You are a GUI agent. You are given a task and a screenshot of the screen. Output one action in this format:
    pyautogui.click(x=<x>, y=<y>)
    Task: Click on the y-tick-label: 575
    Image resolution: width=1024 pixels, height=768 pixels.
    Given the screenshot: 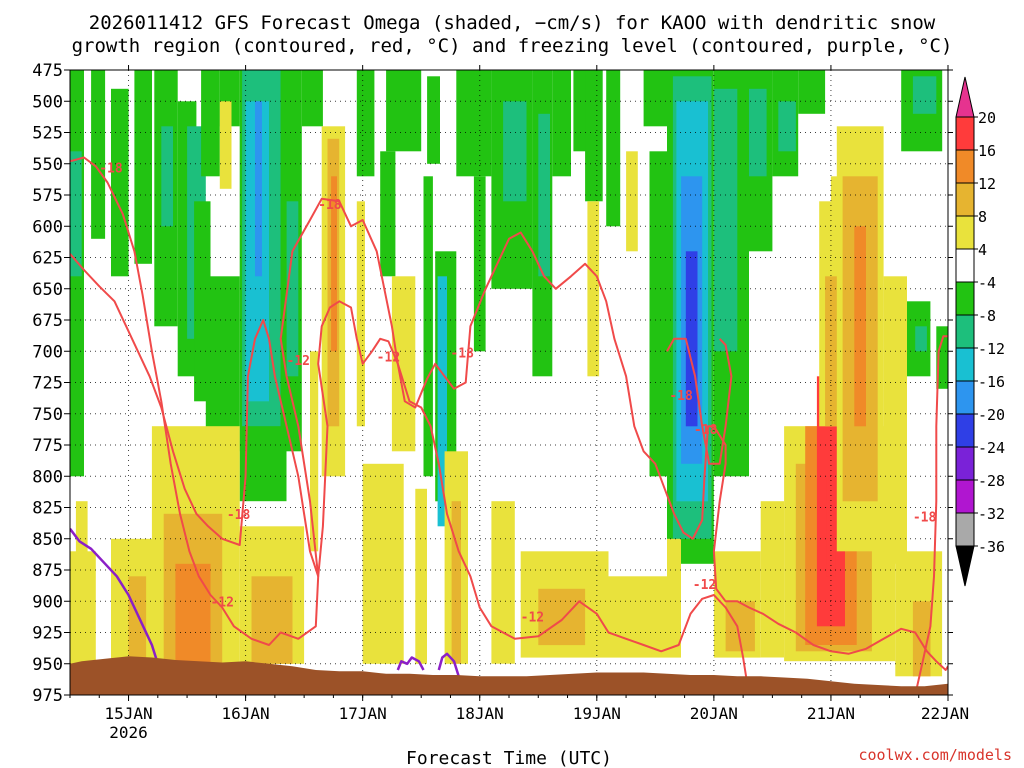 What is the action you would take?
    pyautogui.click(x=47, y=196)
    